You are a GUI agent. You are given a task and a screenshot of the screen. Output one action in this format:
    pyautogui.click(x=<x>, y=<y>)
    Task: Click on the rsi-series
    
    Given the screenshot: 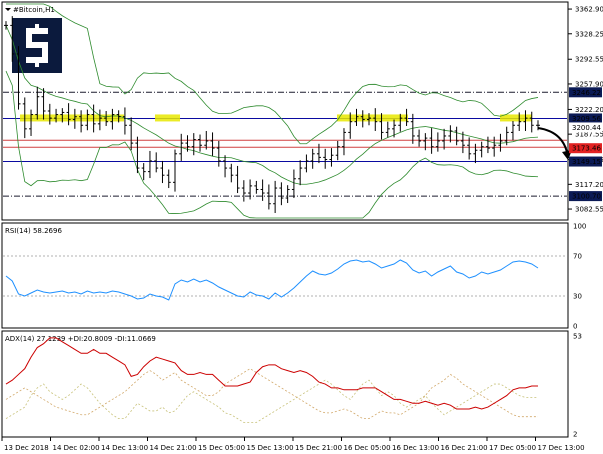 What is the action you would take?
    pyautogui.click(x=272, y=280)
    